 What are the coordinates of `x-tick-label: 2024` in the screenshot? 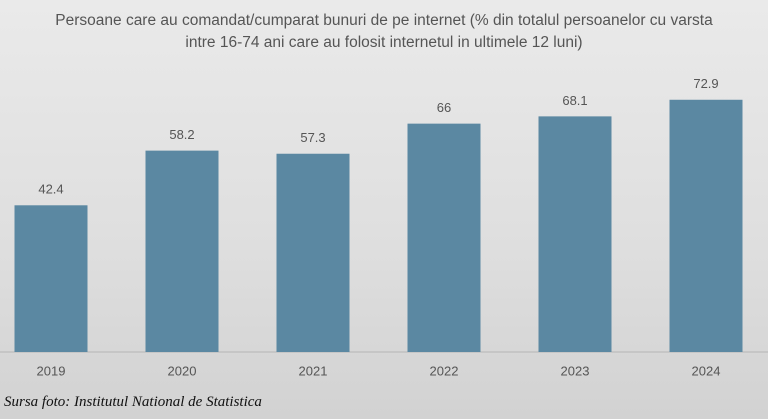 It's located at (706, 370).